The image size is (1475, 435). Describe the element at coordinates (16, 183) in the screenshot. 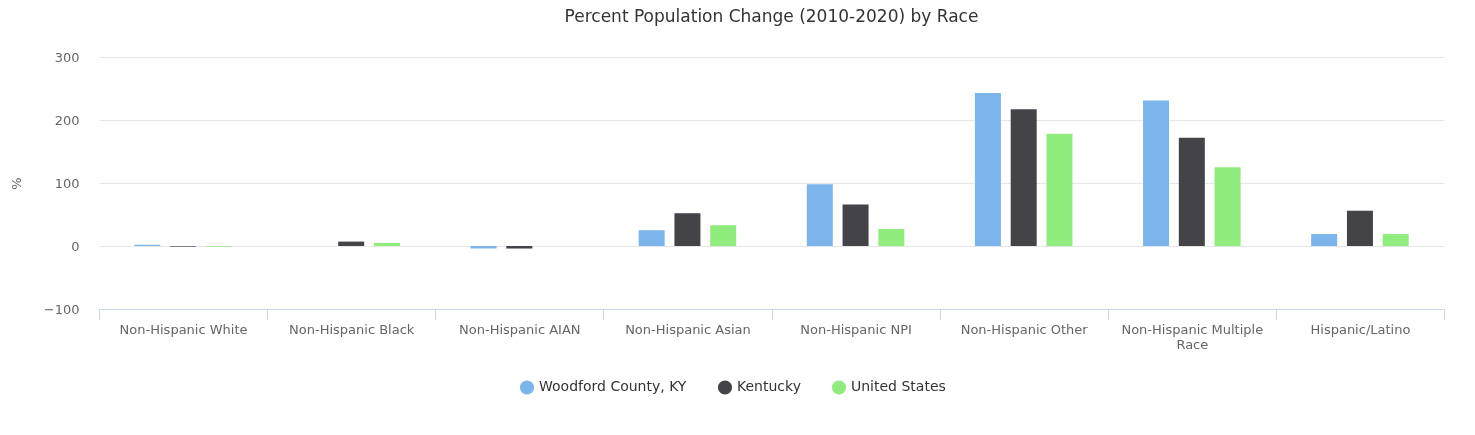

I see `y-axis-title: %` at that location.